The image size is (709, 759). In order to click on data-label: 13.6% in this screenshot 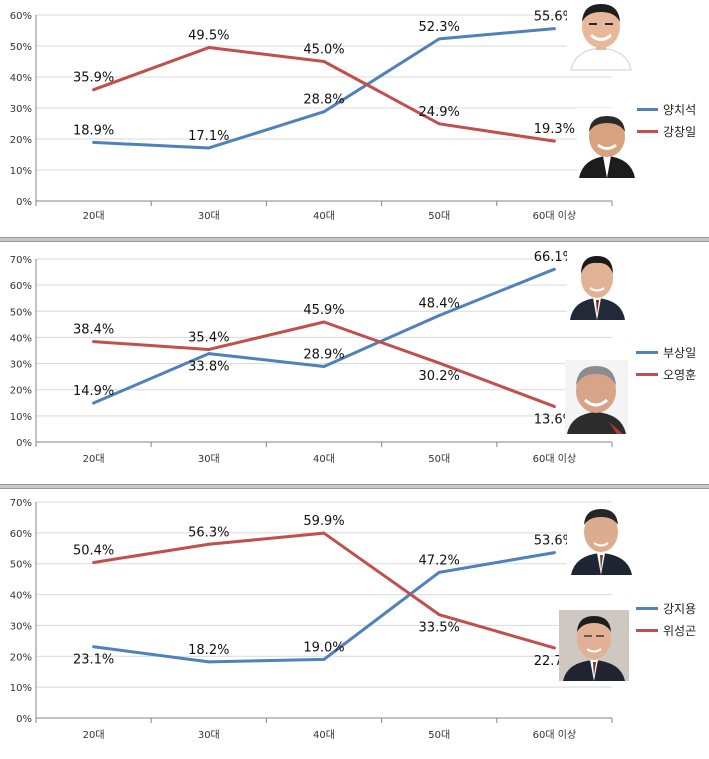, I will do `click(554, 419)`.